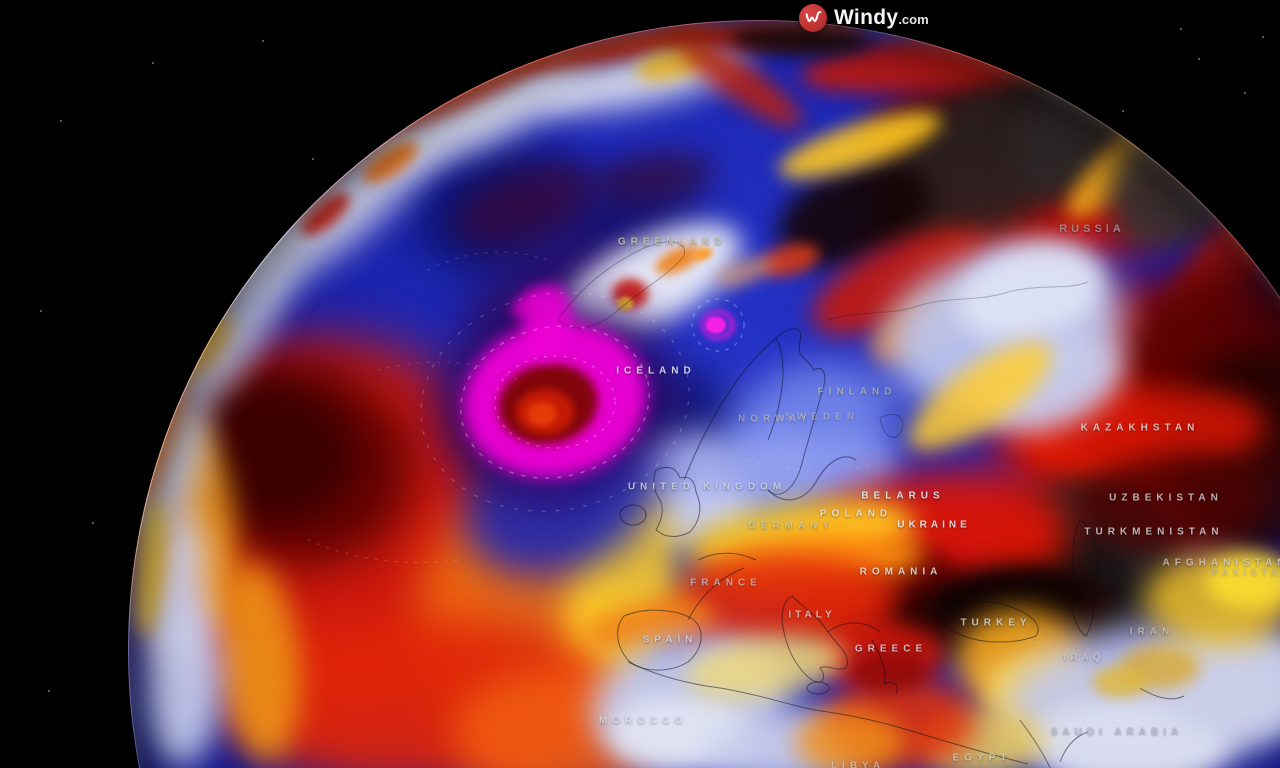 The width and height of the screenshot is (1280, 768). Describe the element at coordinates (542, 414) in the screenshot. I see `polar-vortex-eye` at that location.